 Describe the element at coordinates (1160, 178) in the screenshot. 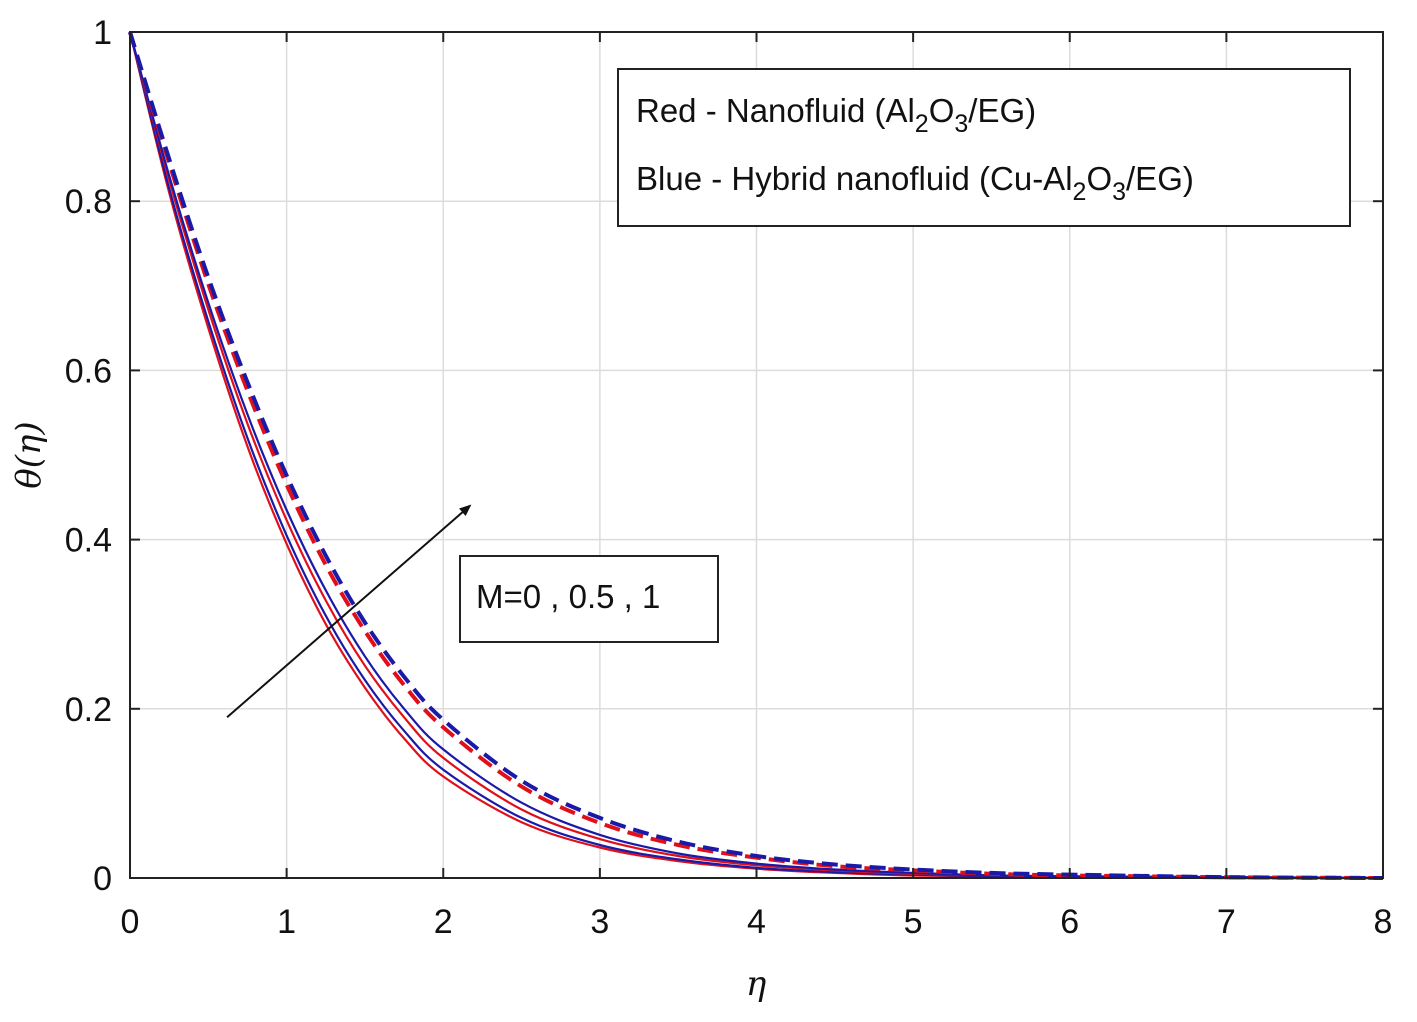

I see `legend-blue-post: /EG)` at that location.